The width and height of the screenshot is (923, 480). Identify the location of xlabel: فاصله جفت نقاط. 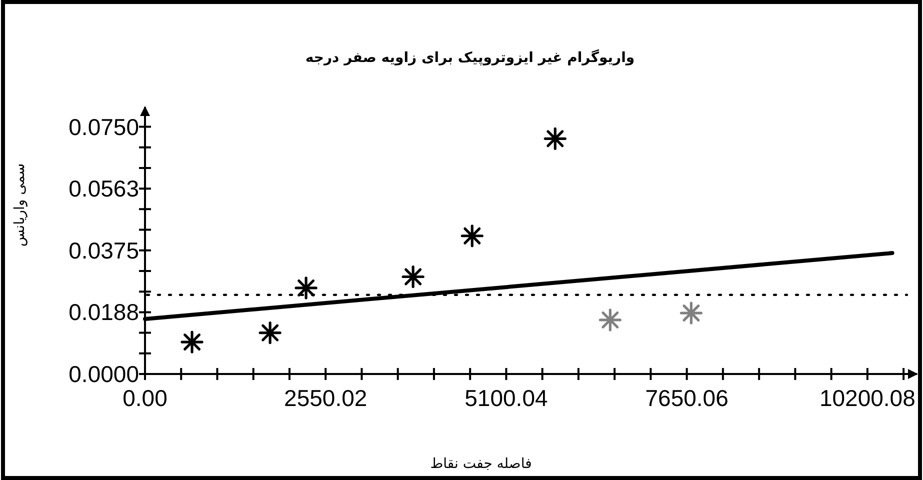
(481, 464).